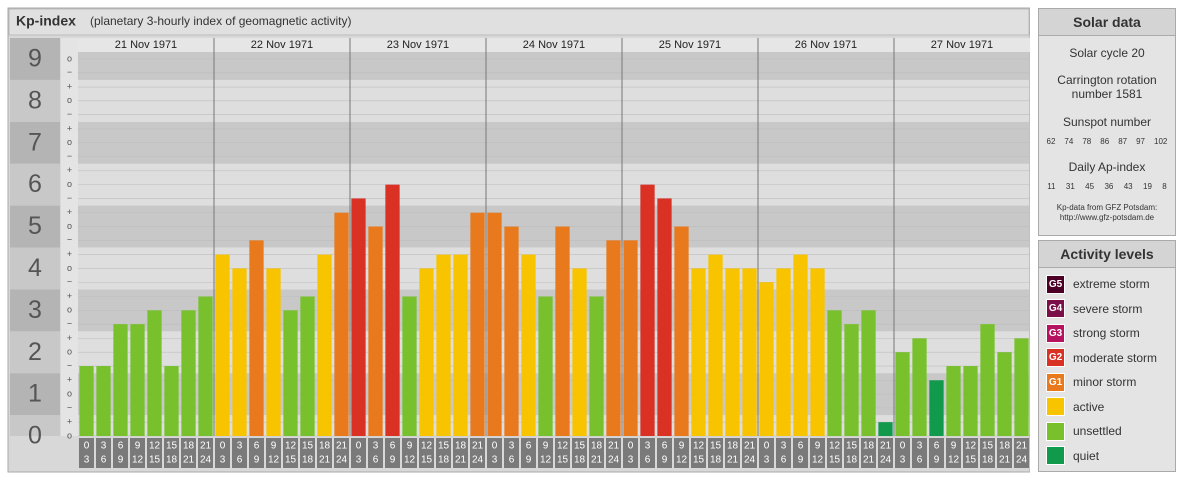  Describe the element at coordinates (35, 226) in the screenshot. I see `y-tick-label: 5` at that location.